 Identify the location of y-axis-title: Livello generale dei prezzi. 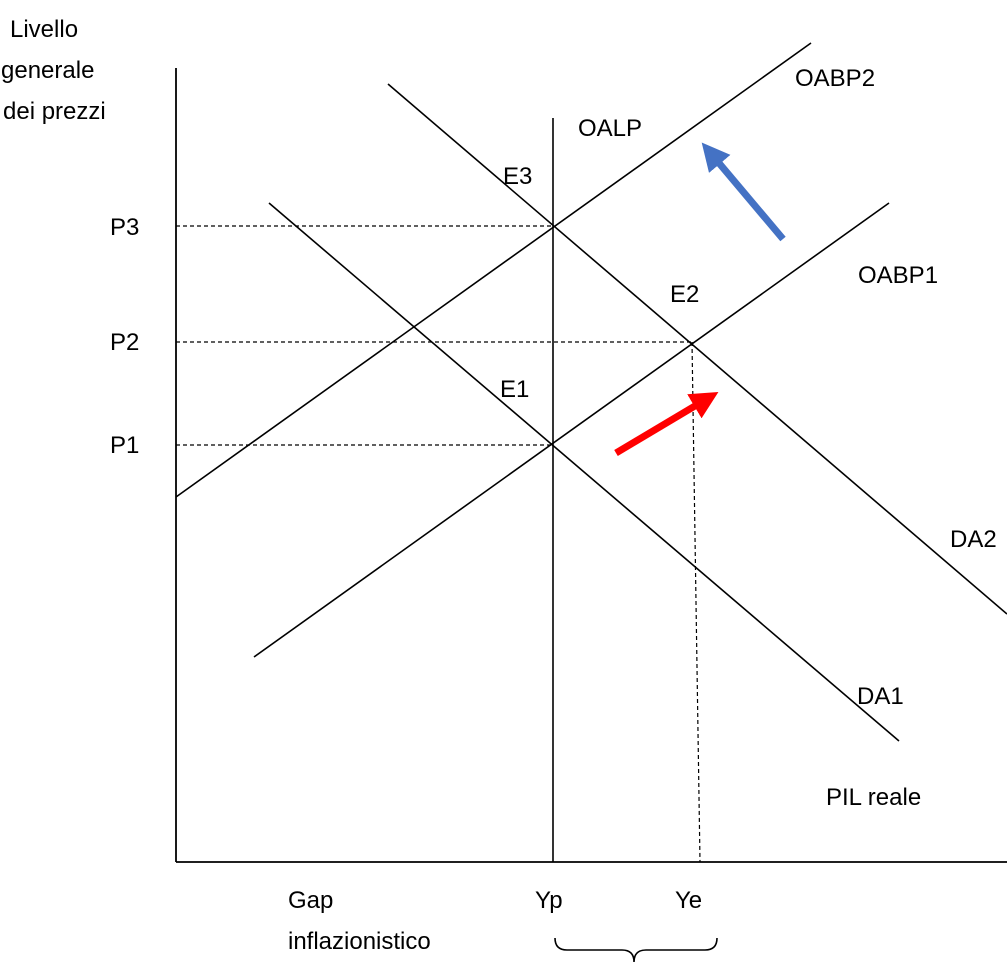
(53, 70).